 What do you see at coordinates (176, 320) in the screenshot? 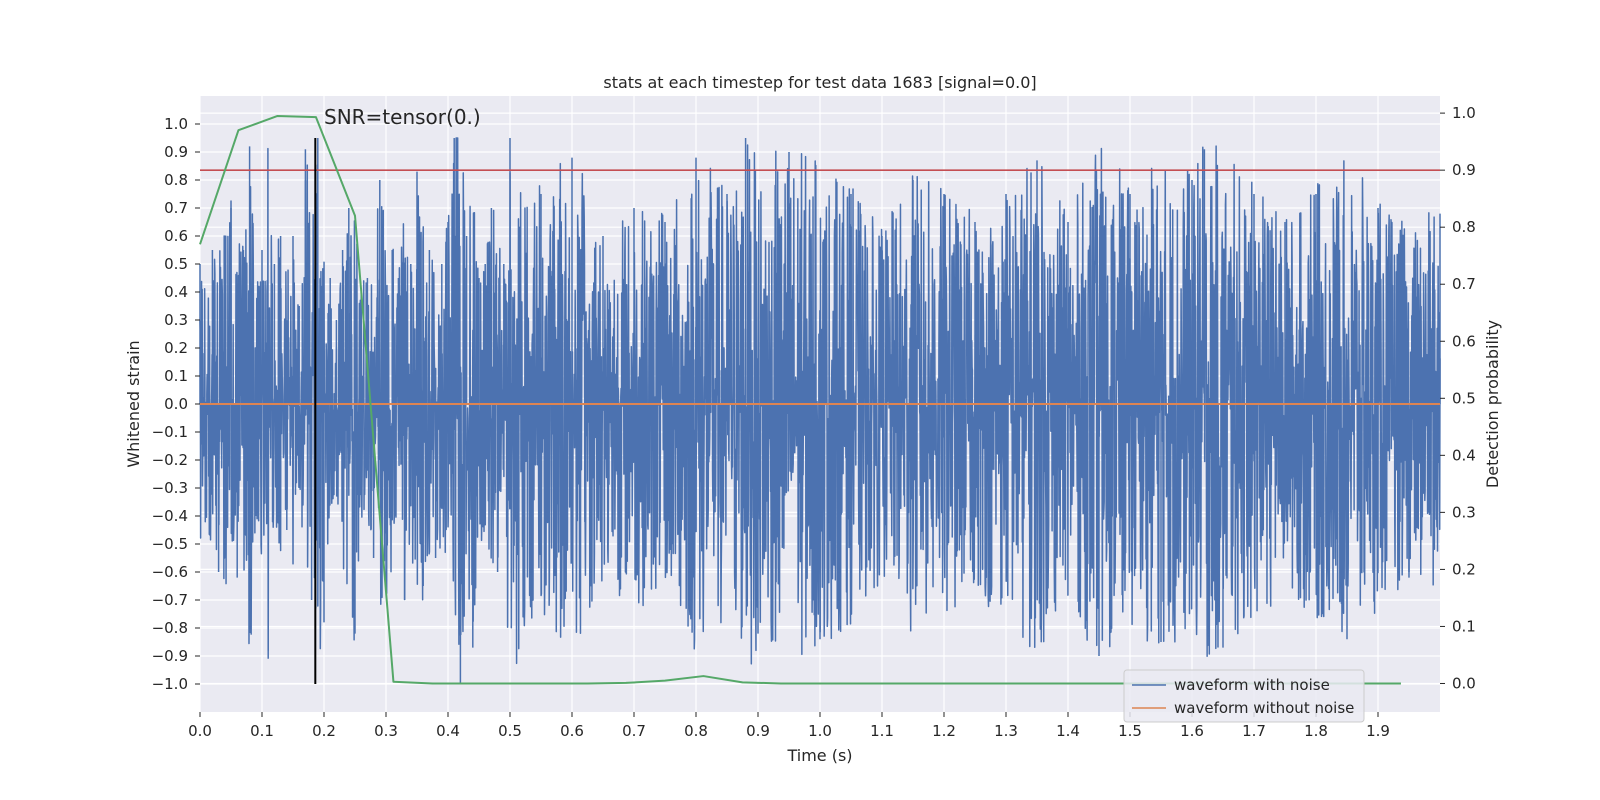
I see `y-left-tick-label: 0.3` at bounding box center [176, 320].